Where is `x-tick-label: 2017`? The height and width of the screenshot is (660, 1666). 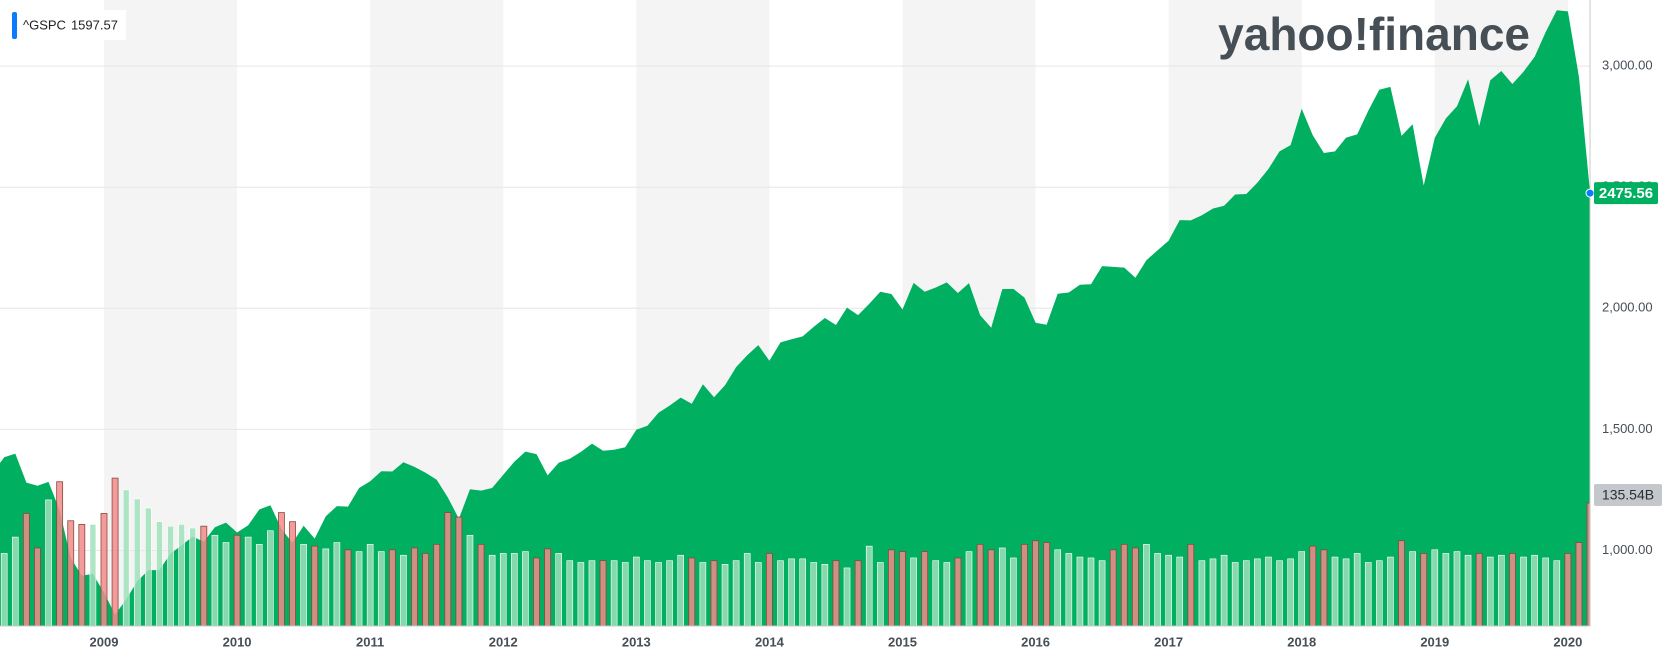
x-tick-label: 2017 is located at coordinates (1168, 641).